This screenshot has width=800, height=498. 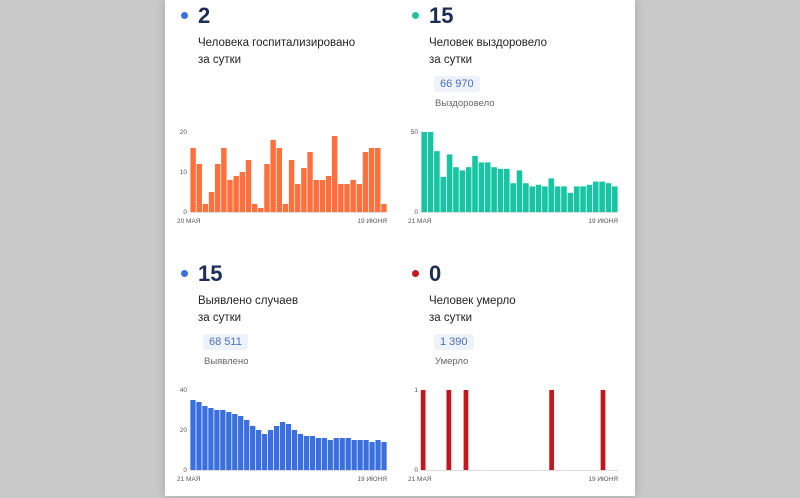 I want to click on recovered-total-label: Выздоровело, so click(x=465, y=103).